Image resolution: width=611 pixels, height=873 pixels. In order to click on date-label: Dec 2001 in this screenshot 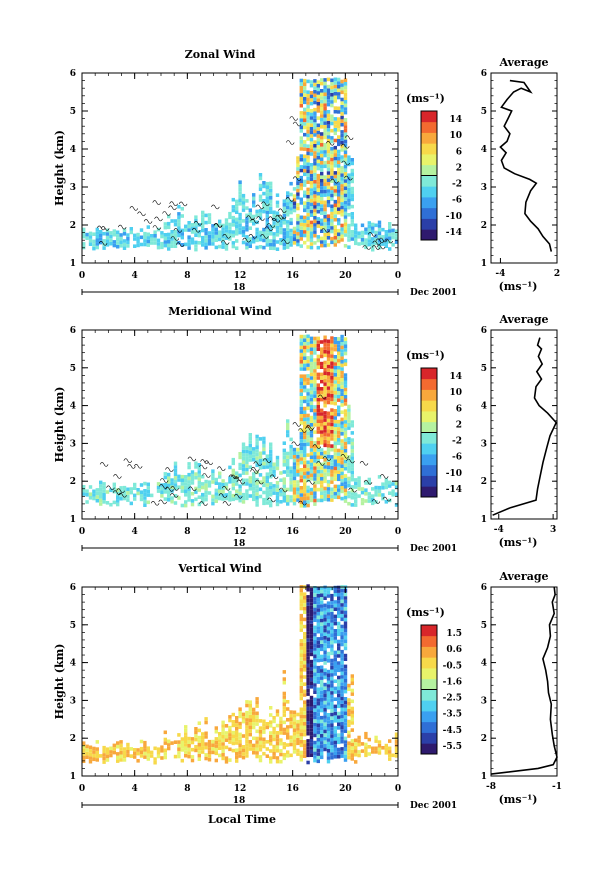, I will do `click(433, 549)`.